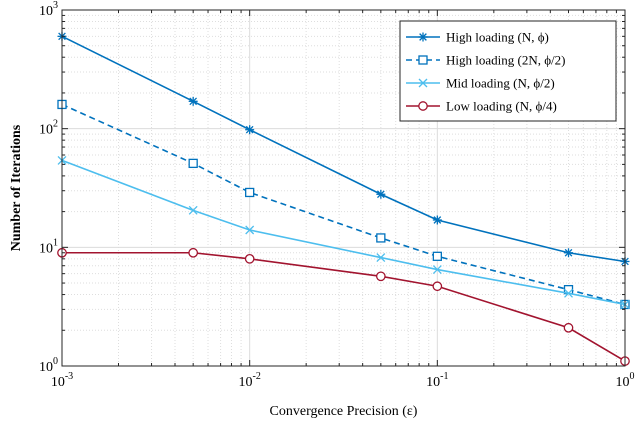 The image size is (636, 431). I want to click on y-tick-label: 10⁰, so click(48, 365).